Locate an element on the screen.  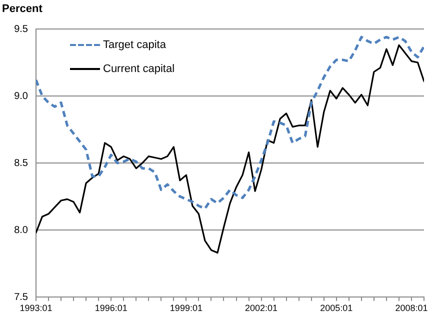
legend-label: Current capital is located at coordinates (139, 69).